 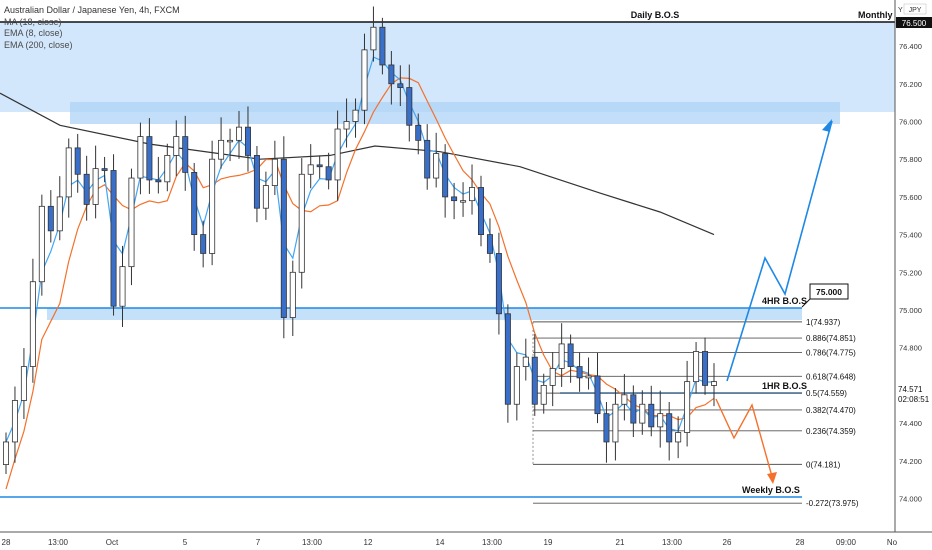 I want to click on currency-prefix: Y, so click(x=900, y=10).